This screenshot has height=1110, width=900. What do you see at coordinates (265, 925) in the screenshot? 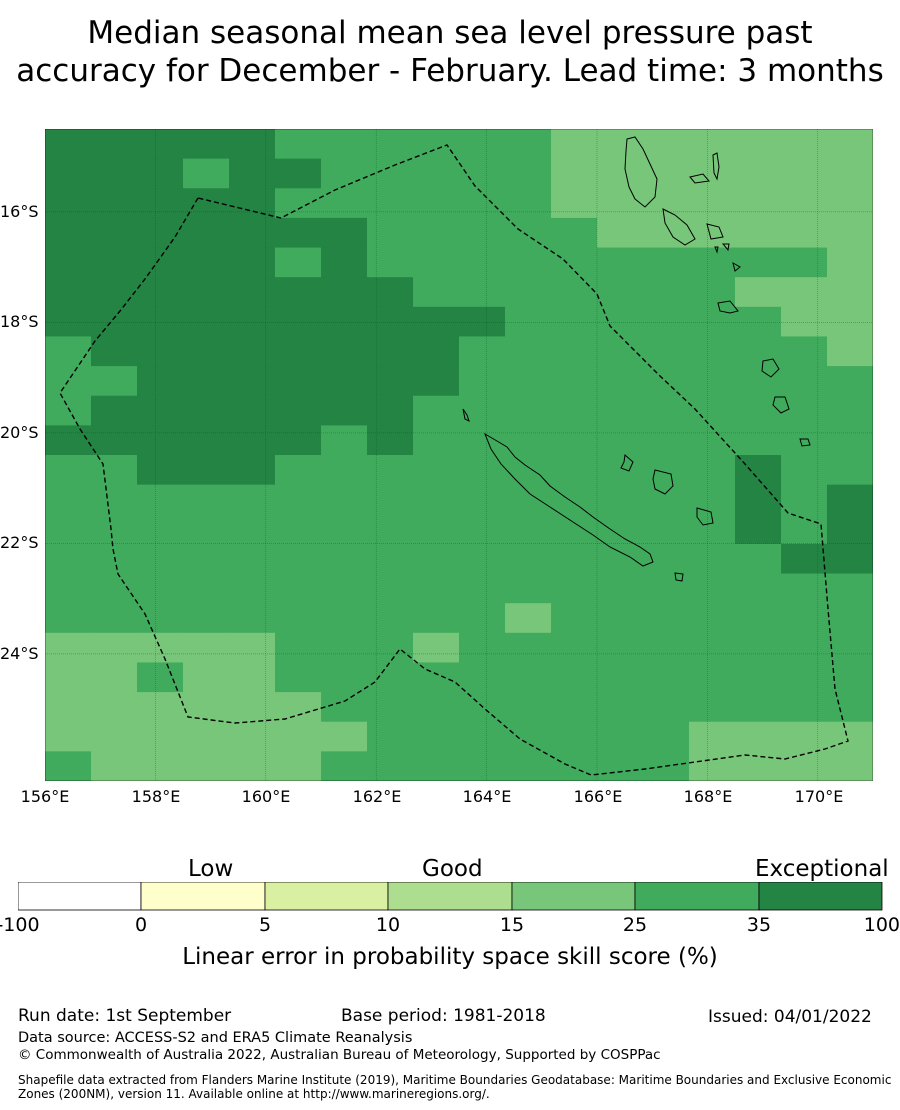
I see `legend-tick-5: 5` at bounding box center [265, 925].